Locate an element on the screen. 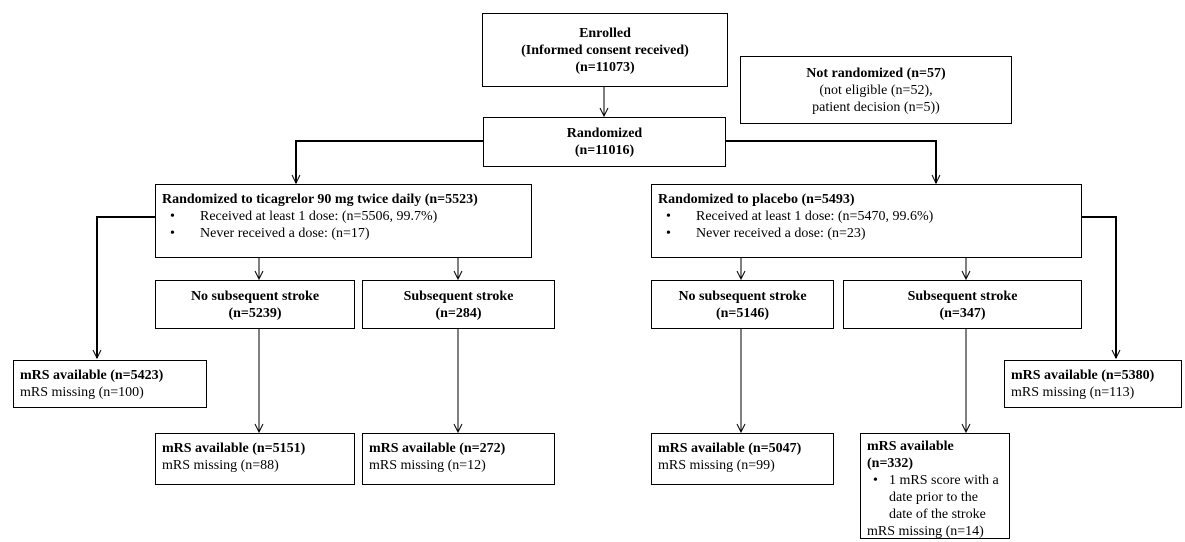 The height and width of the screenshot is (542, 1185). not-randomized-line1: (not eligible (n=52), is located at coordinates (876, 90).